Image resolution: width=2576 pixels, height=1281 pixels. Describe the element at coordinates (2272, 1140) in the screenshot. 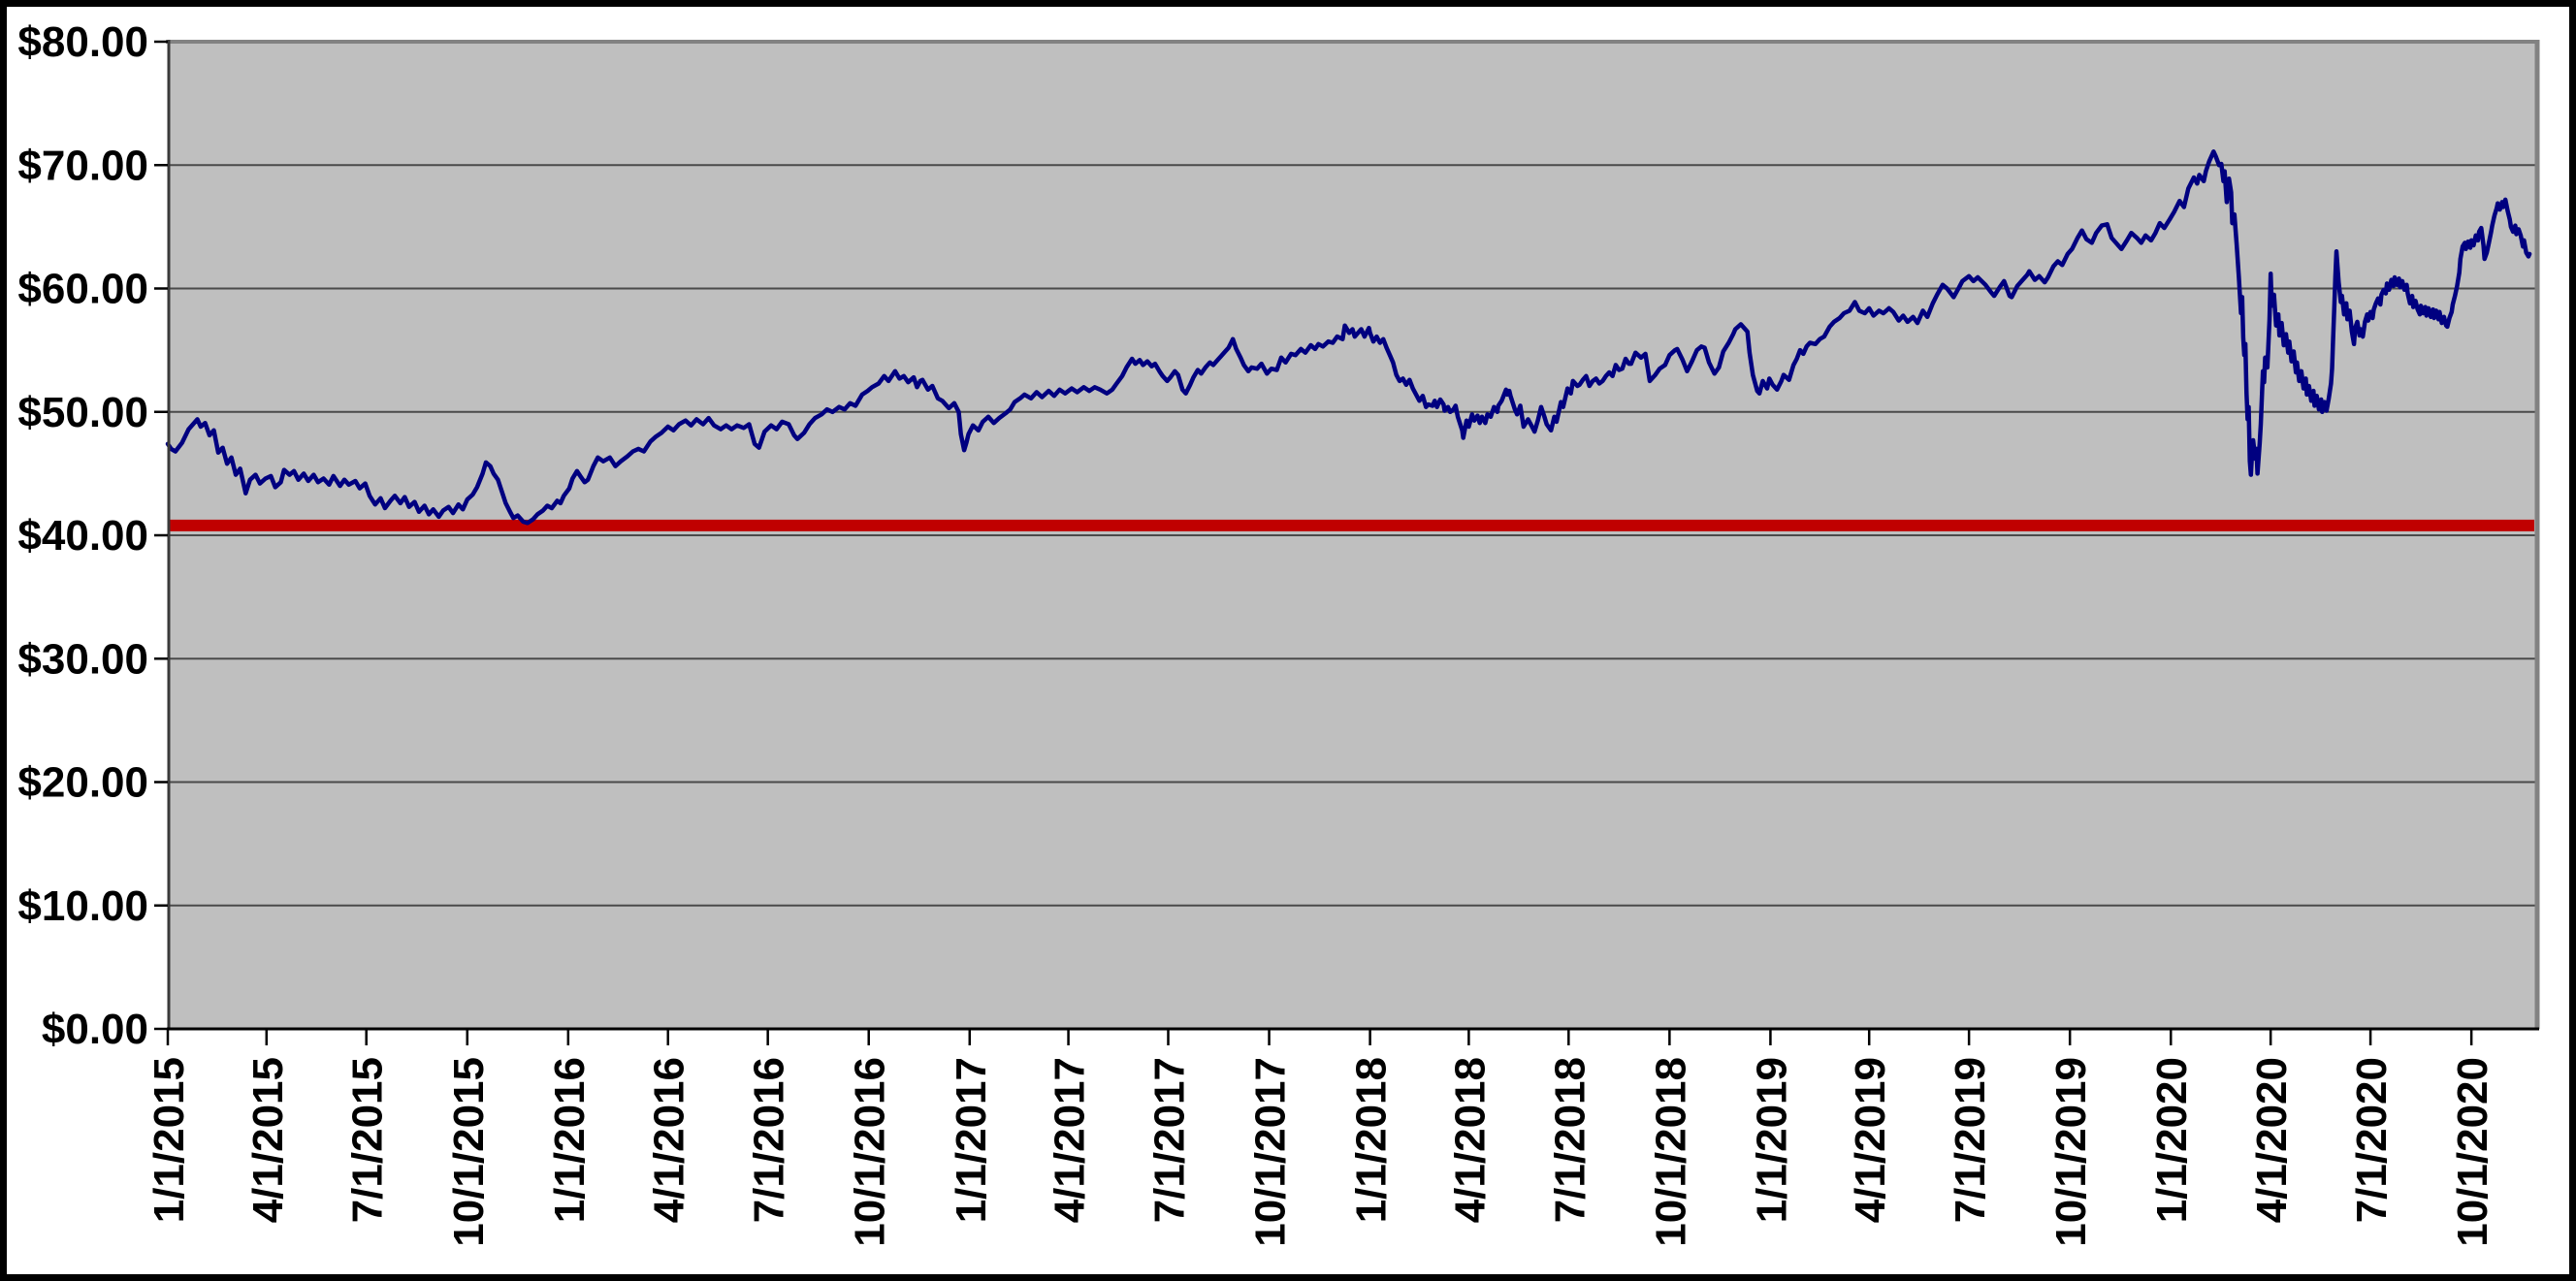

I see `x-axis-label: 4/1/2020` at that location.